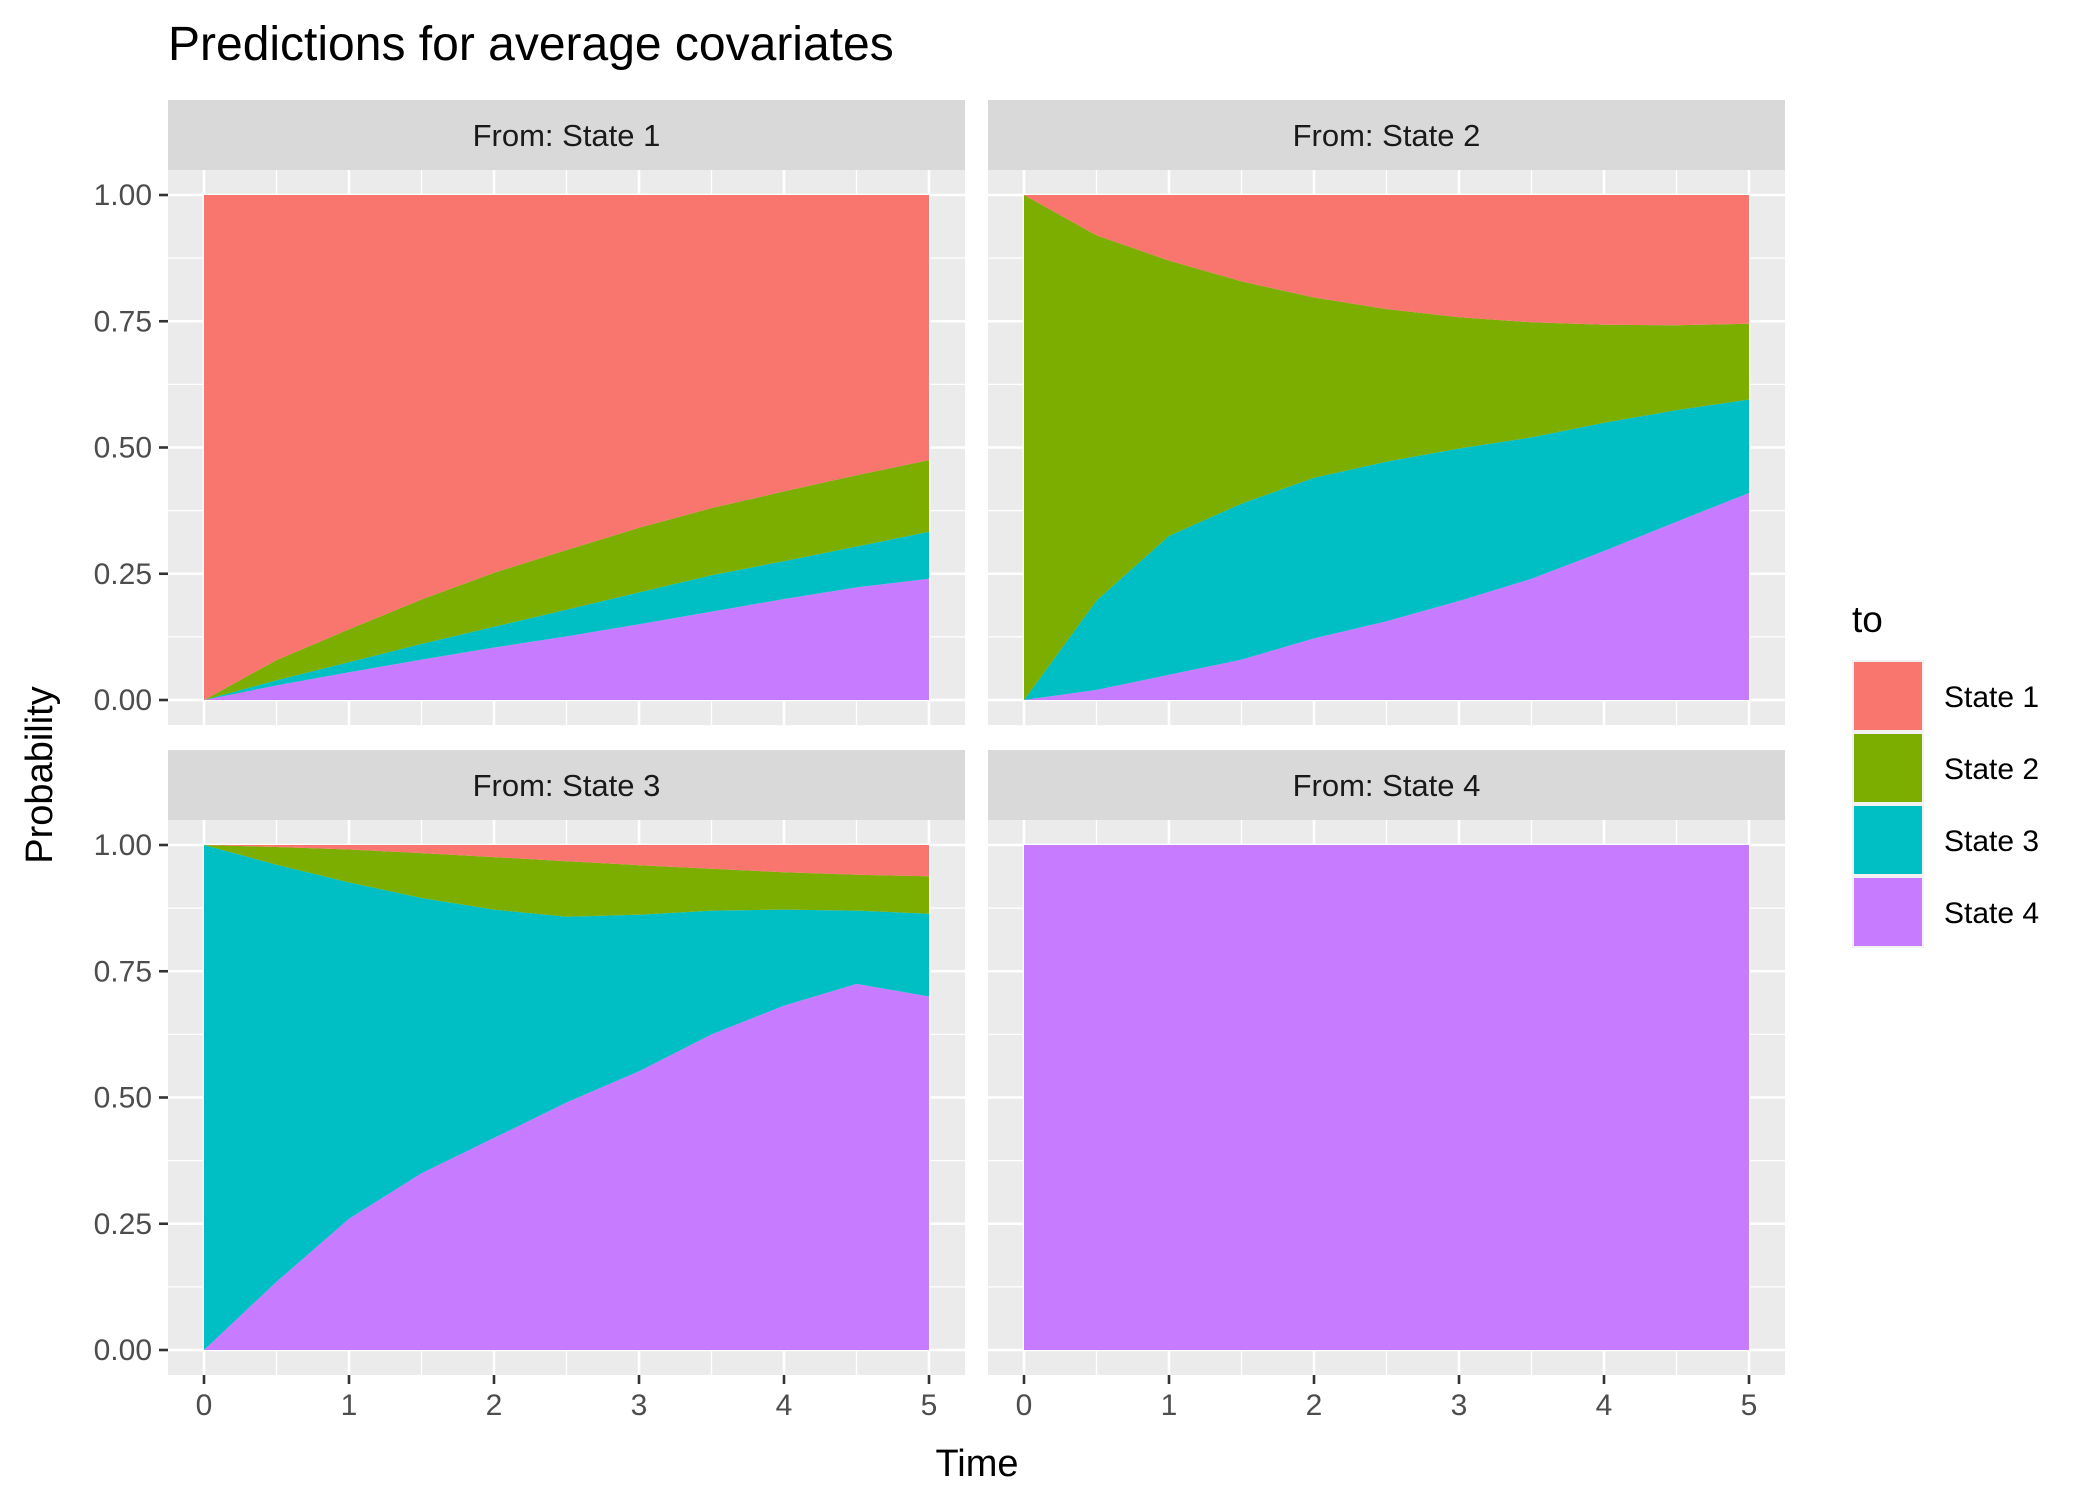  Describe the element at coordinates (40, 774) in the screenshot. I see `y-axis-title: Probability` at that location.